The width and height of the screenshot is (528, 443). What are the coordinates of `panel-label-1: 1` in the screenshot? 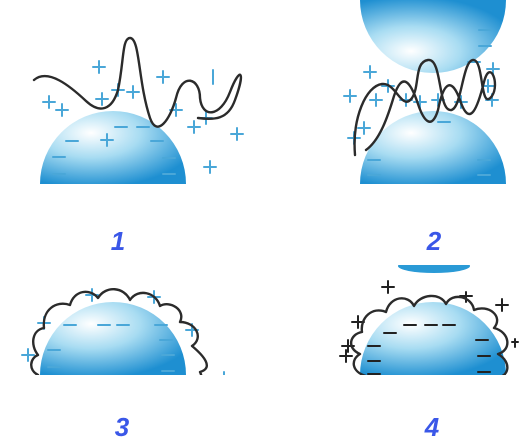 It's located at (118, 241).